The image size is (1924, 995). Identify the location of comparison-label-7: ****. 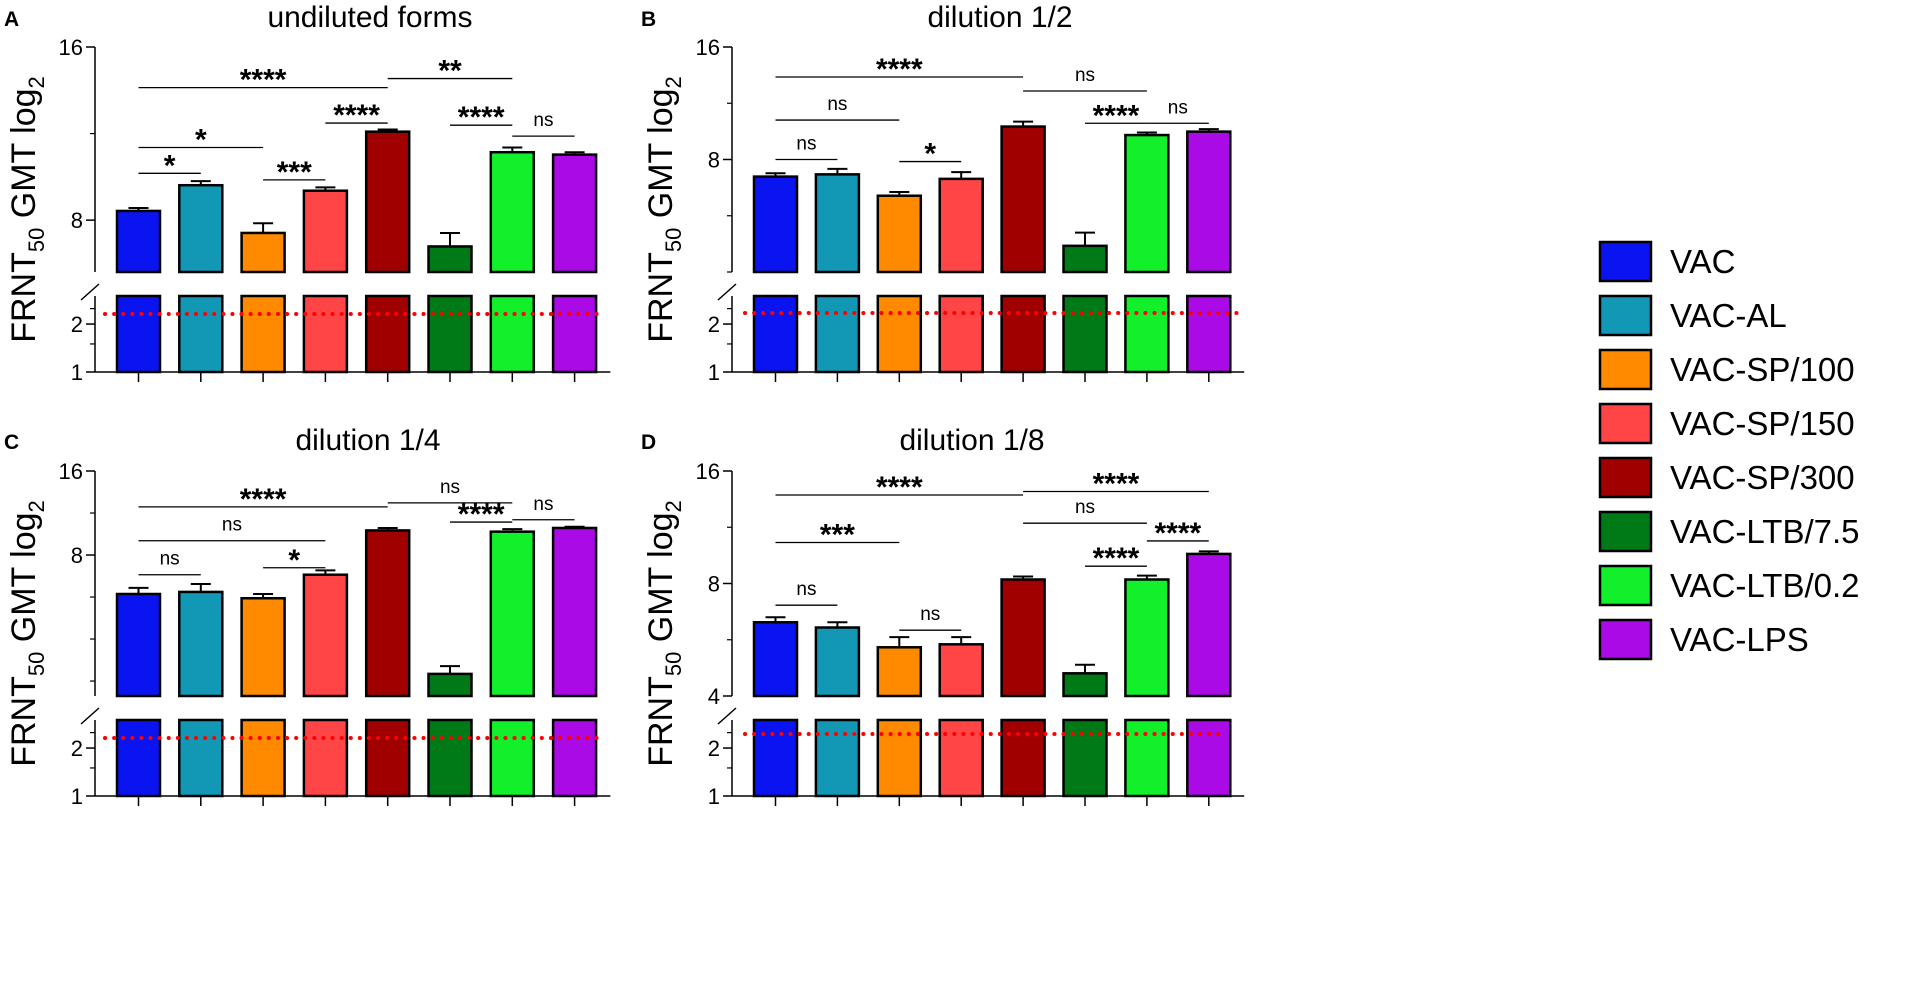
(1177, 533).